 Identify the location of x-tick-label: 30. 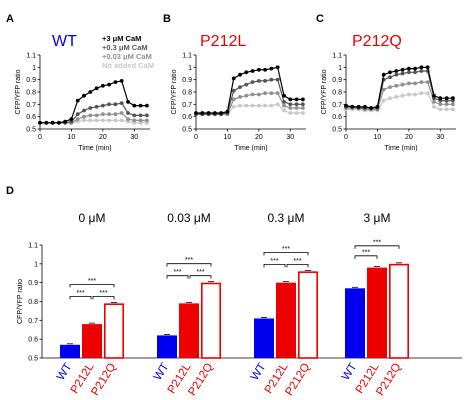
(134, 137).